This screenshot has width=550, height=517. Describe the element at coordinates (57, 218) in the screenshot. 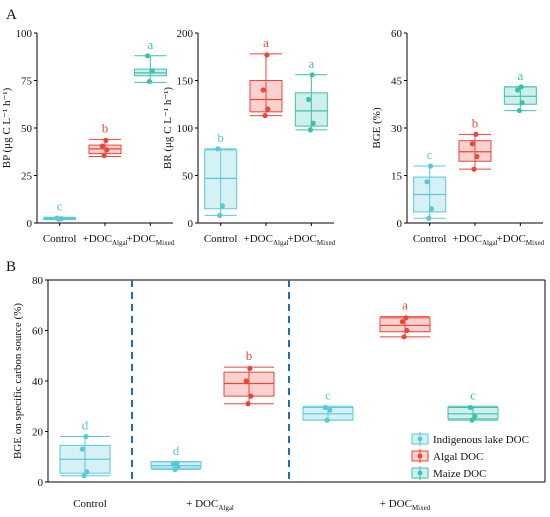

I see `box-bp-0-point` at that location.